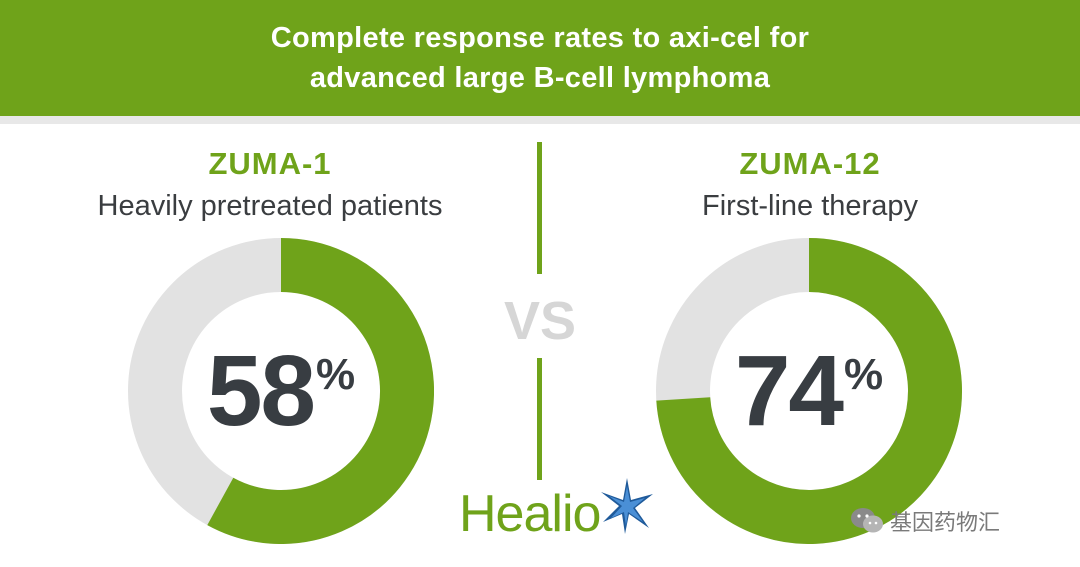 The height and width of the screenshot is (567, 1080). Describe the element at coordinates (864, 374) in the screenshot. I see `right-percent-sign: %` at that location.